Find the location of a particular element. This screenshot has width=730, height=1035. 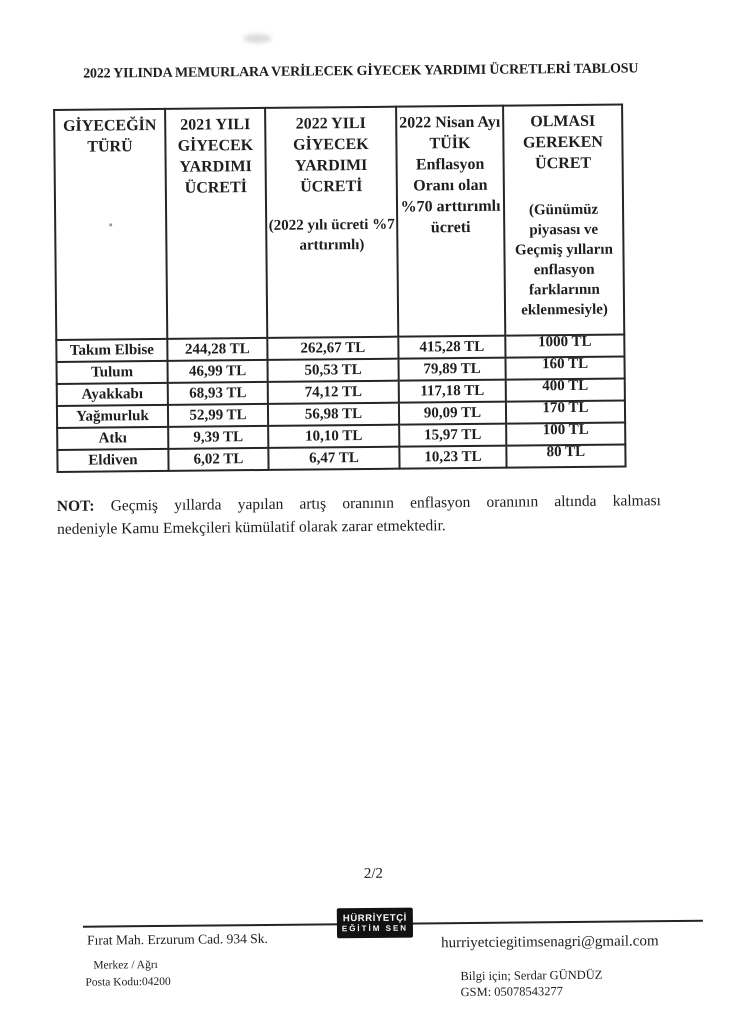

cell-required-value: 160 TL is located at coordinates (565, 368).